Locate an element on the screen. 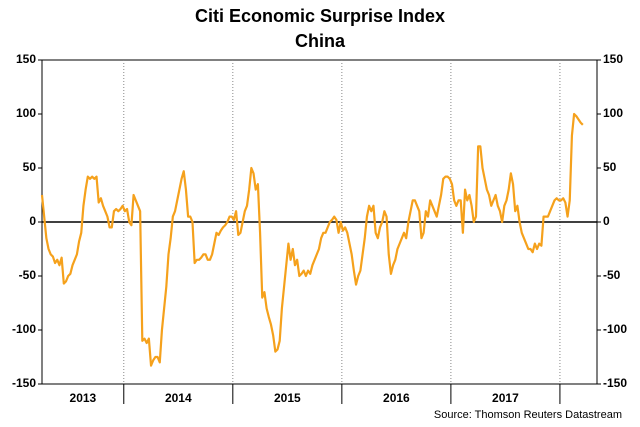 This screenshot has height=427, width=640. chart-subtitle: China is located at coordinates (320, 41).